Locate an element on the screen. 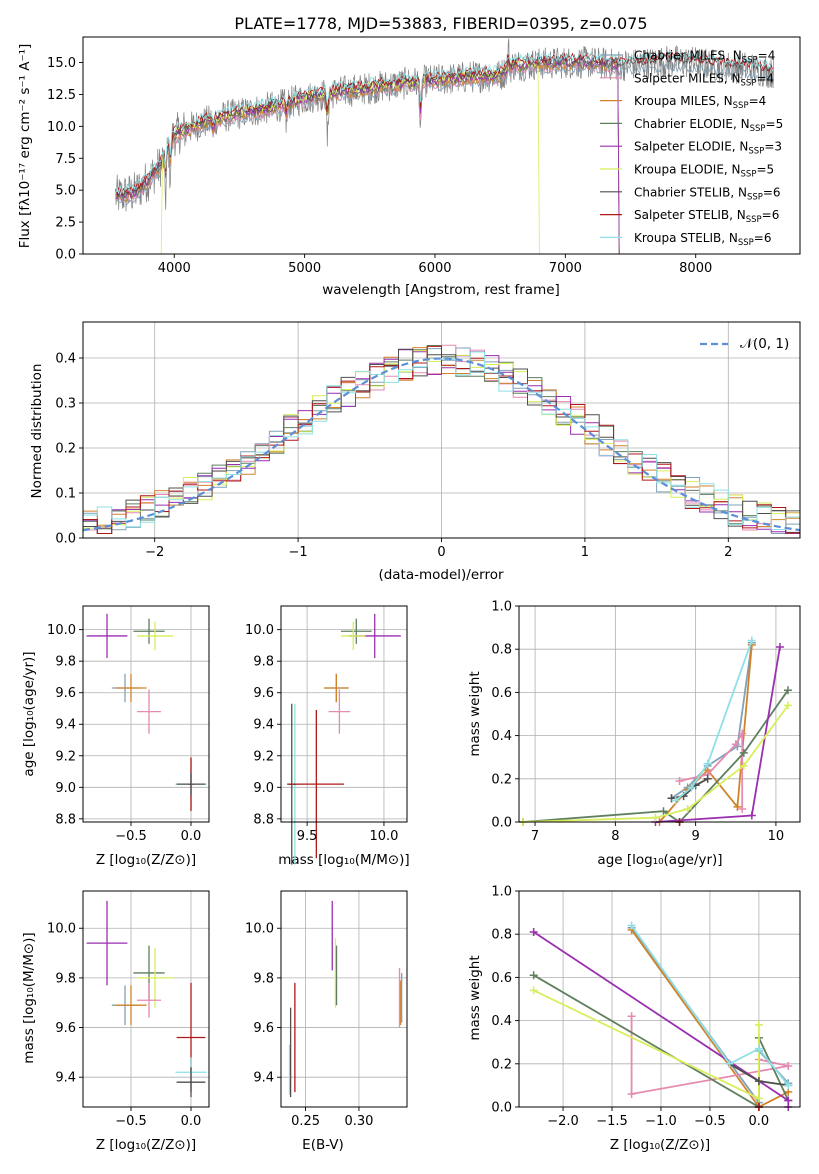 The height and width of the screenshot is (1174, 819). spectrum-ylabel: Flux [fλ10⁻¹⁷ erg cm⁻² s⁻¹ A⁻¹] is located at coordinates (25, 146).